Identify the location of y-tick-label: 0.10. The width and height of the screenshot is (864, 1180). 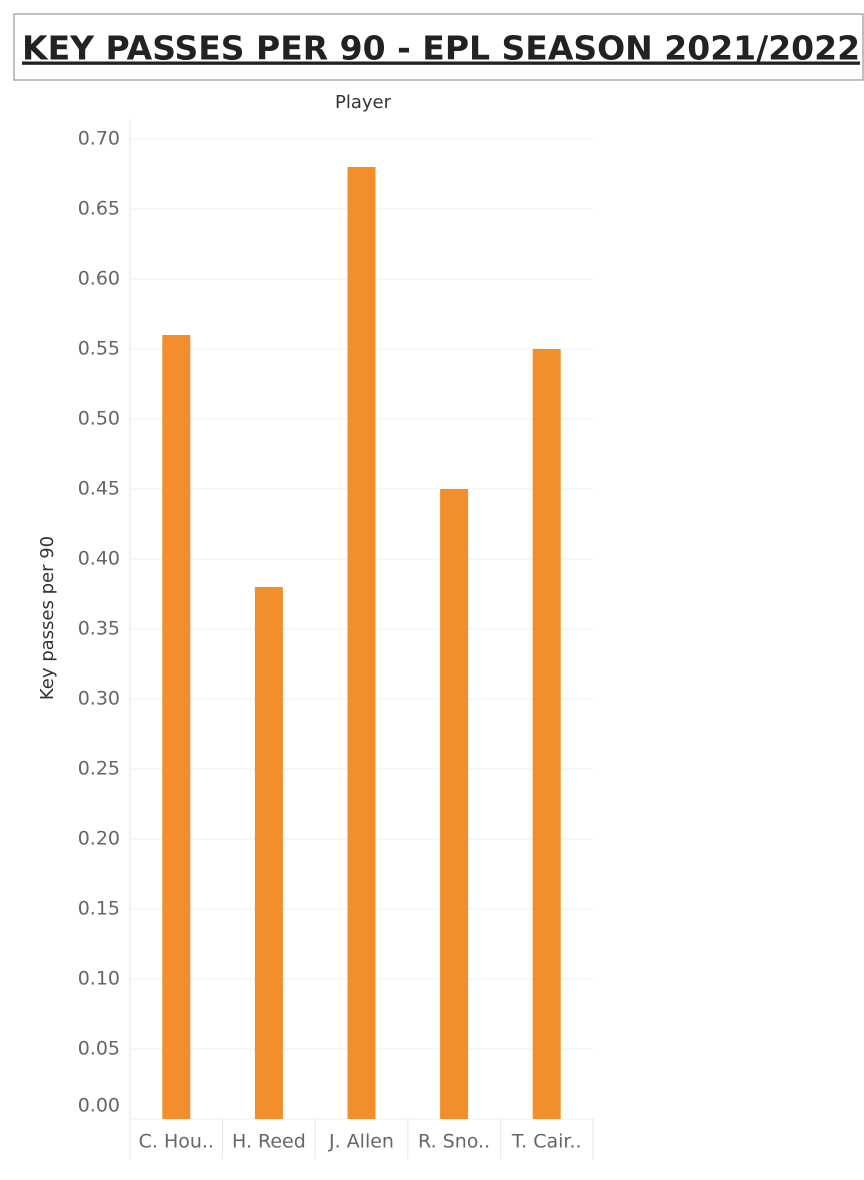
(99, 979).